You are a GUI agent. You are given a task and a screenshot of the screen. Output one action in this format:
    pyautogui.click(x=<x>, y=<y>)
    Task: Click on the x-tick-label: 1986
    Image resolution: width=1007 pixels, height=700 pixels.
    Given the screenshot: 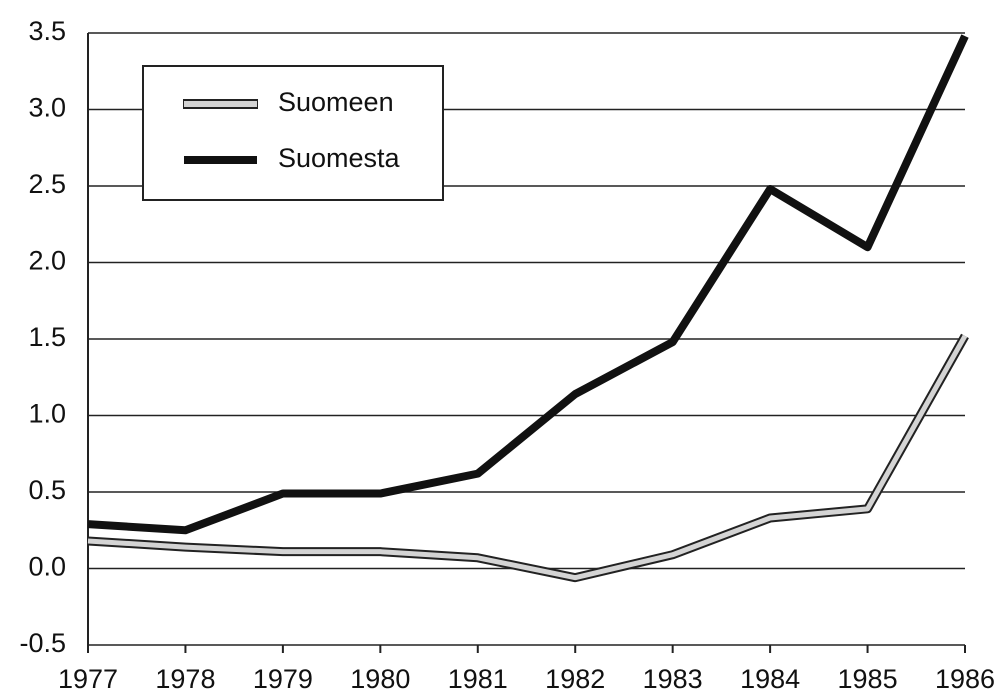 What is the action you would take?
    pyautogui.click(x=965, y=679)
    